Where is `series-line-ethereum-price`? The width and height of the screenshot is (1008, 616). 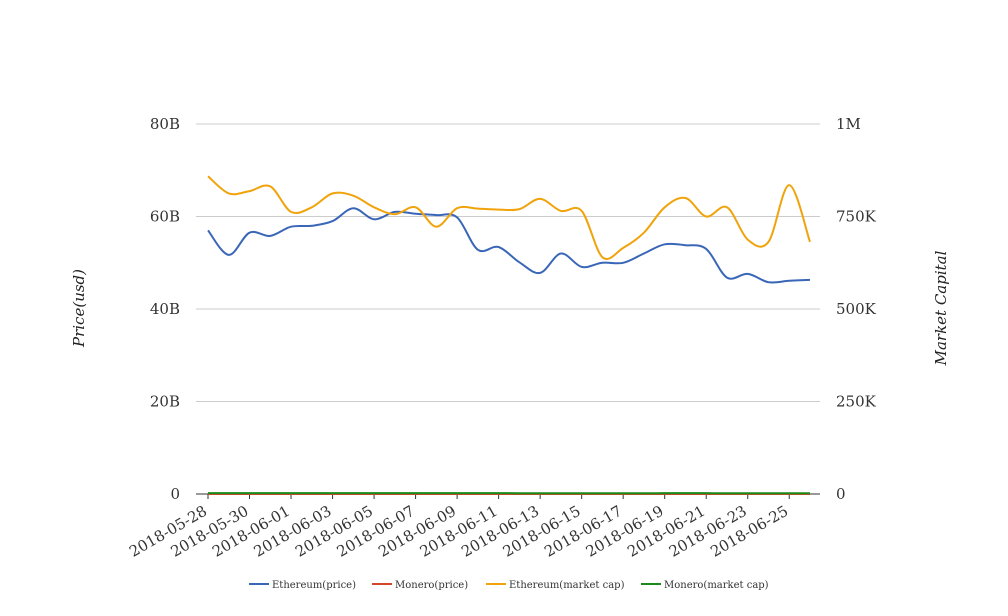 series-line-ethereum-price is located at coordinates (509, 245).